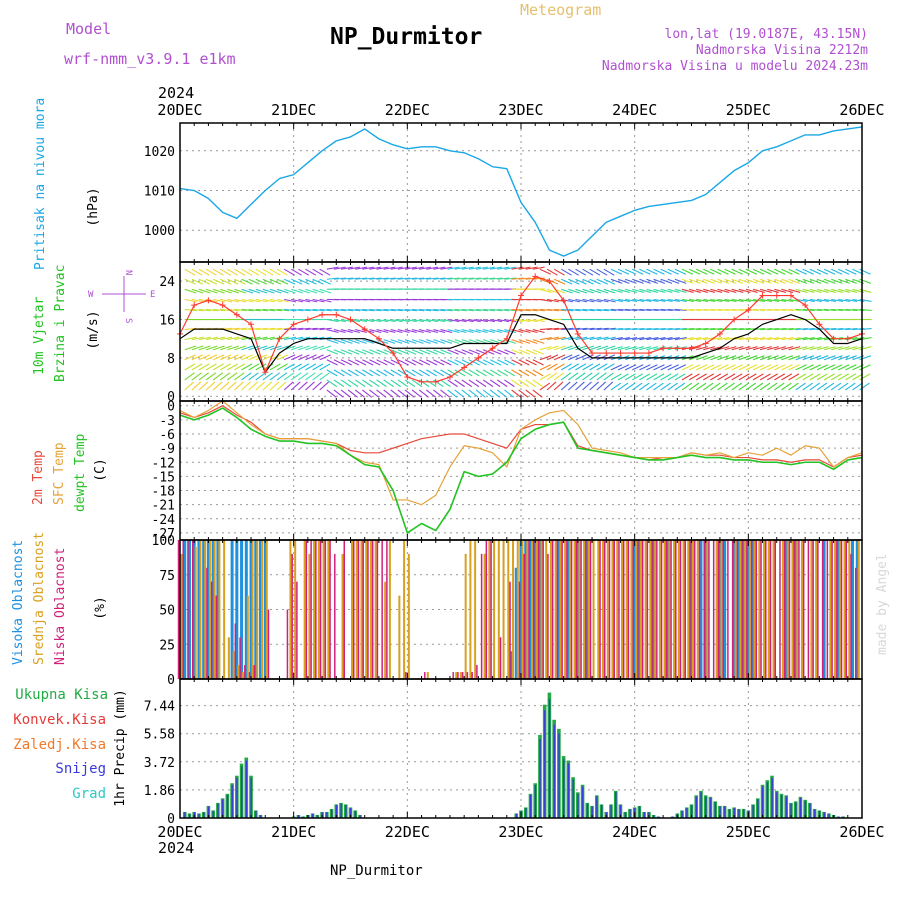 This screenshot has width=900, height=900. Describe the element at coordinates (159, 192) in the screenshot. I see `pressure-ytick-label: 1010` at that location.